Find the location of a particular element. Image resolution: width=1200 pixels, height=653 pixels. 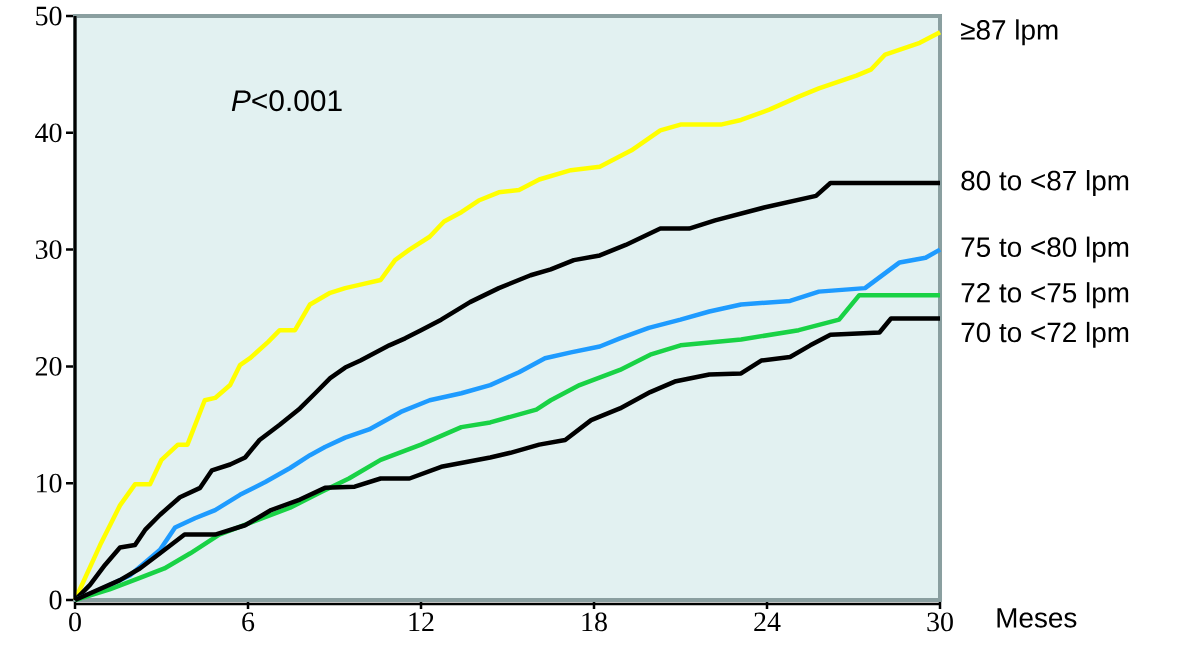

y-tick-label: 40 is located at coordinates (48, 133).